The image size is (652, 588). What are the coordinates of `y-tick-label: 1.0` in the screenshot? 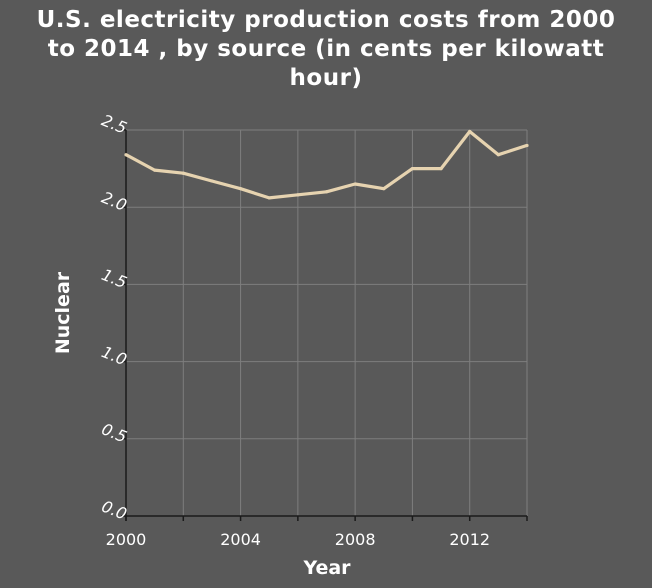 It's located at (114, 355).